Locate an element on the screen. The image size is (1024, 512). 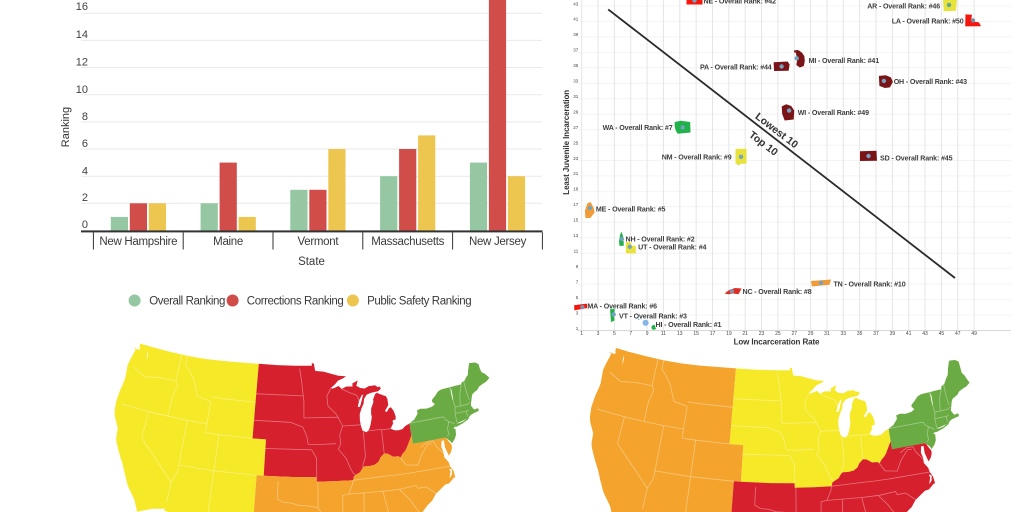
svg-text: Ranking is located at coordinates (66, 127).